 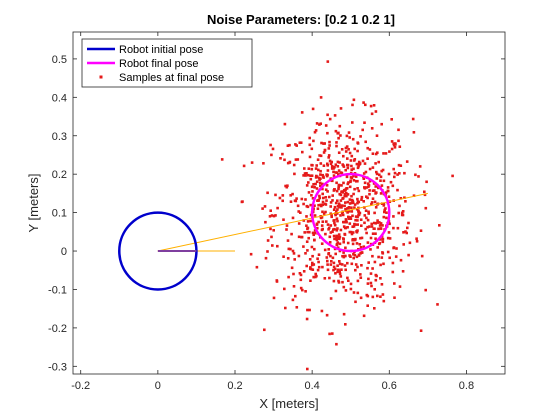 I want to click on x-tick-label: 0.8, so click(x=466, y=386).